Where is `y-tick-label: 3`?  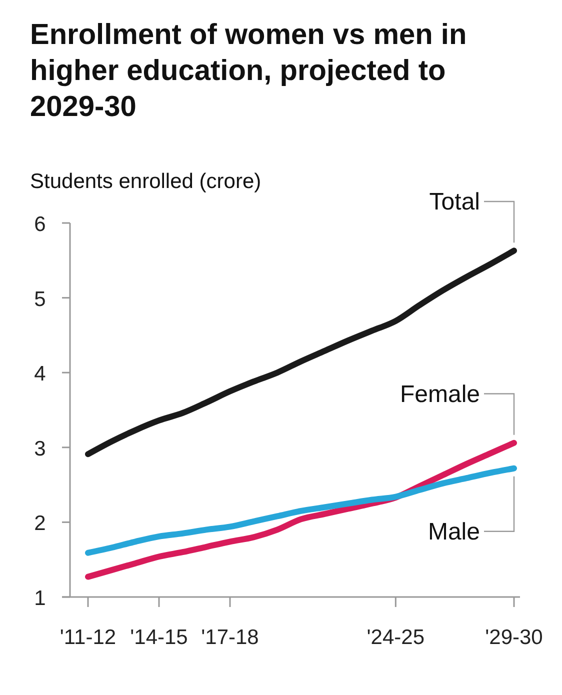 y-tick-label: 3 is located at coordinates (40, 448).